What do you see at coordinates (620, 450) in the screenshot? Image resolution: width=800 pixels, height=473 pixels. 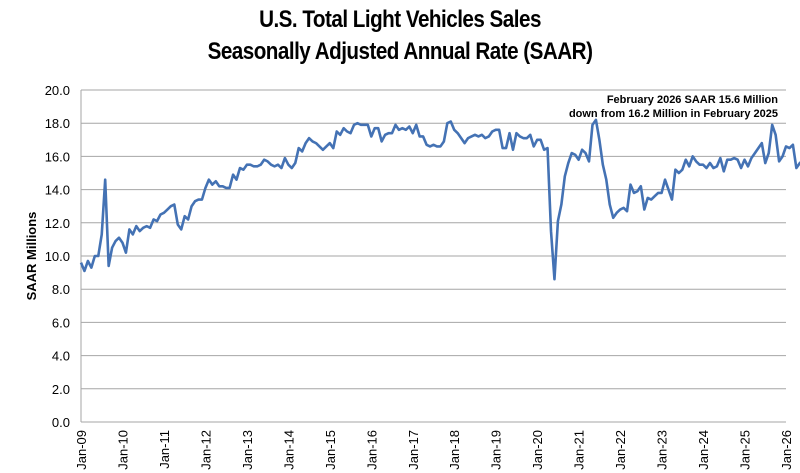 I see `x-tick-label: Jan-22` at bounding box center [620, 450].